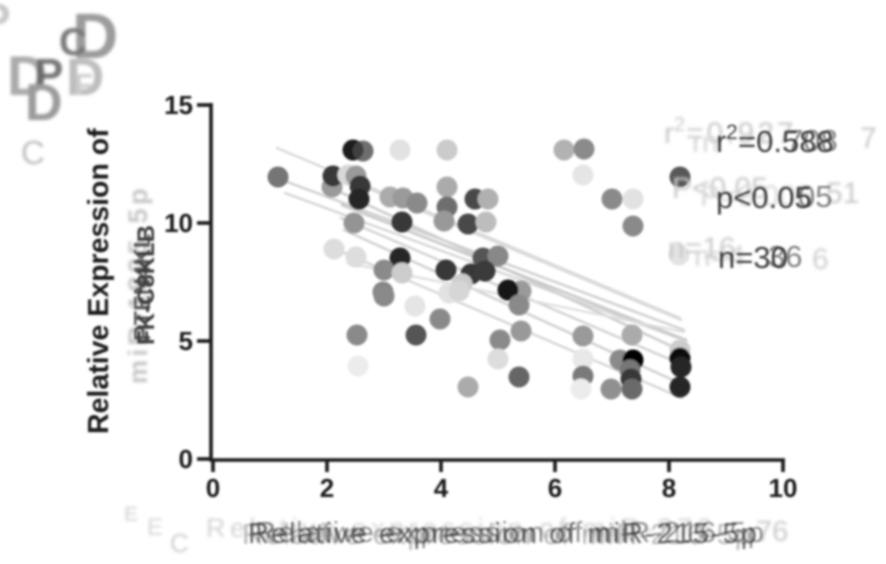 Image resolution: width=886 pixels, height=564 pixels. I want to click on svg-text: 05, so click(815, 196).